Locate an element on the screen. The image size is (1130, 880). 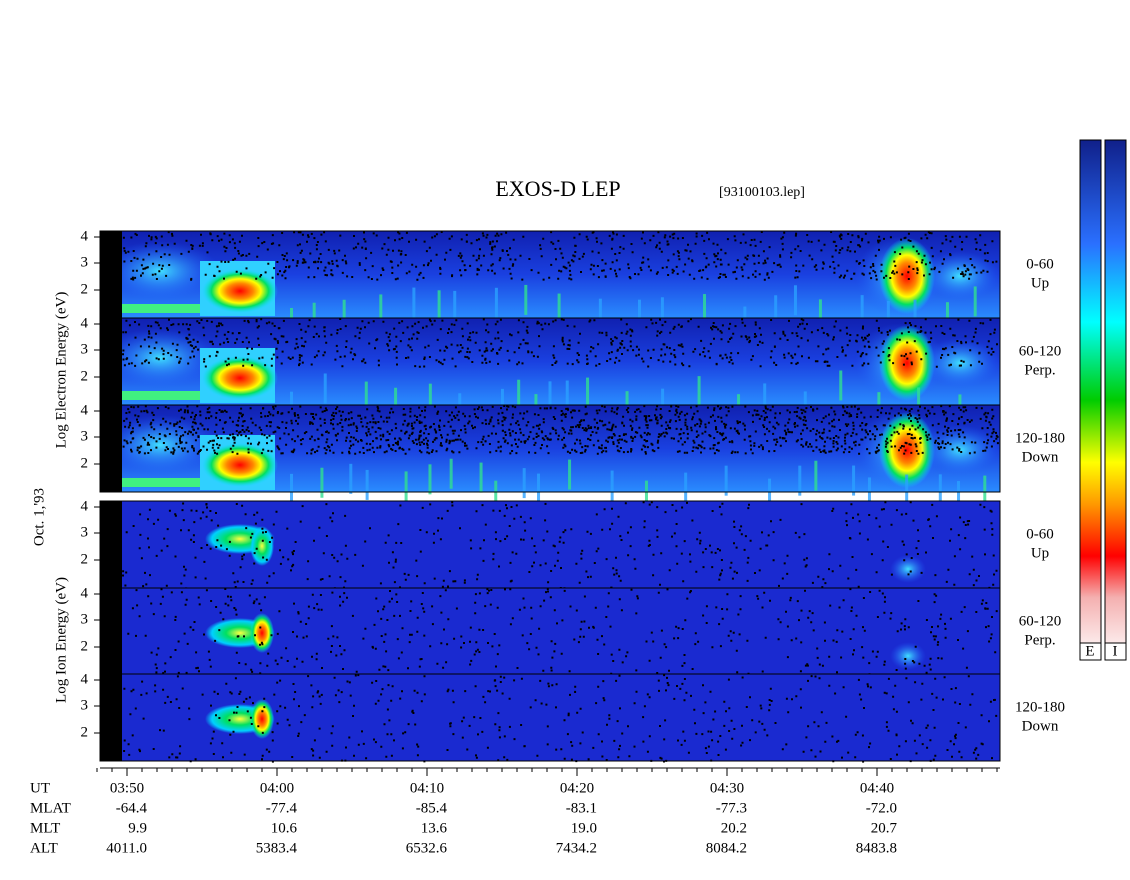
ephemeris-value: -77.3 is located at coordinates (731, 808).